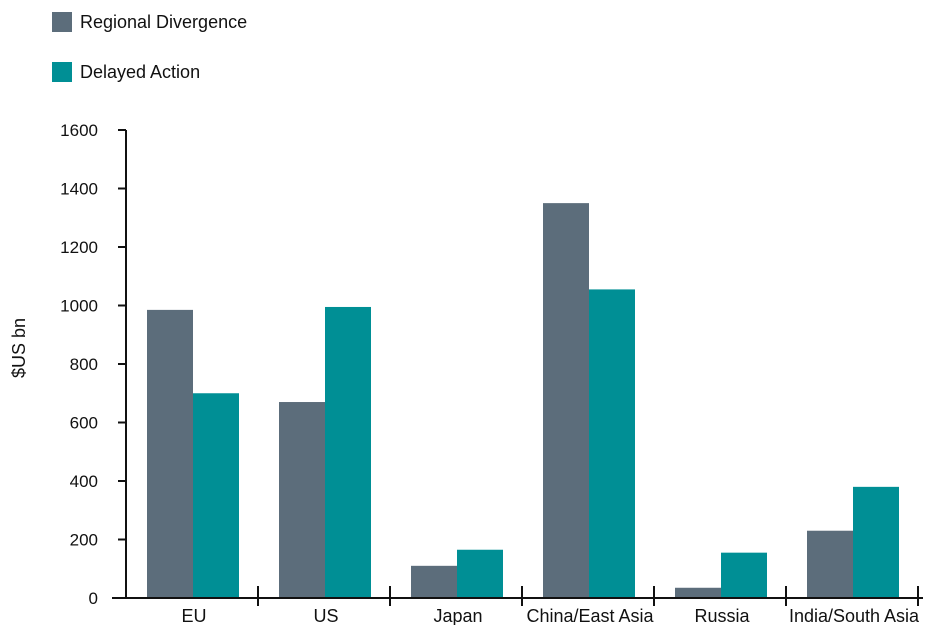 This screenshot has height=630, width=939. What do you see at coordinates (84, 540) in the screenshot?
I see `y-tick-label-1: 200` at bounding box center [84, 540].